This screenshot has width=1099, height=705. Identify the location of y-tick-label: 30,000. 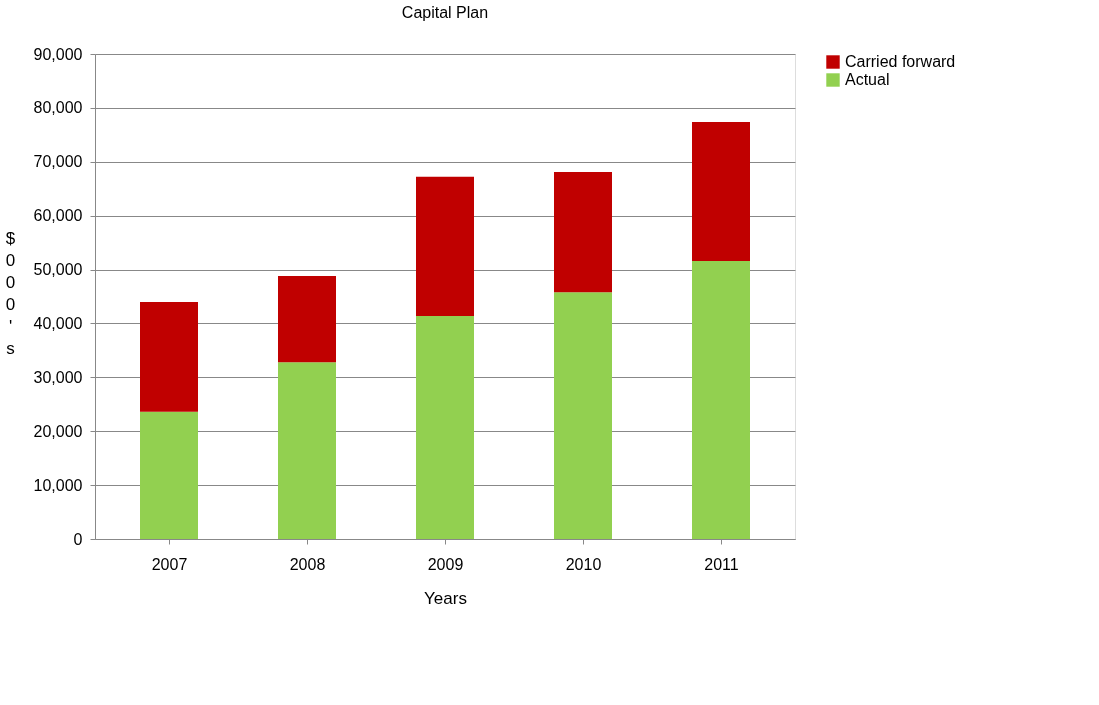
(58, 377).